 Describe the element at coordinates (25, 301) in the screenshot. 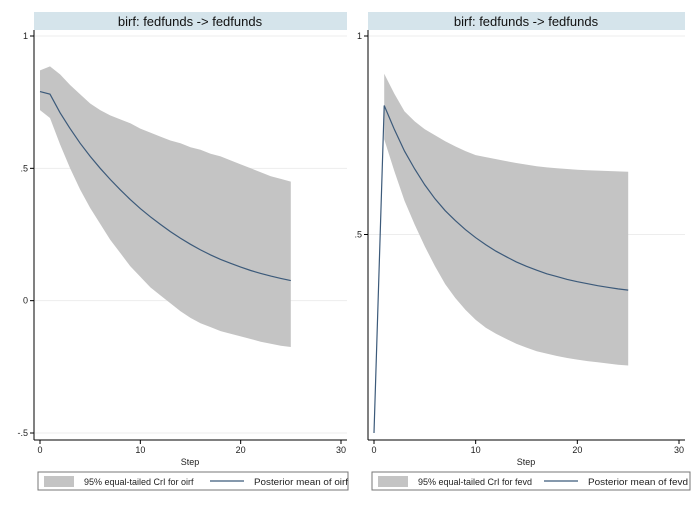

I see `y-tick-label: 0` at that location.